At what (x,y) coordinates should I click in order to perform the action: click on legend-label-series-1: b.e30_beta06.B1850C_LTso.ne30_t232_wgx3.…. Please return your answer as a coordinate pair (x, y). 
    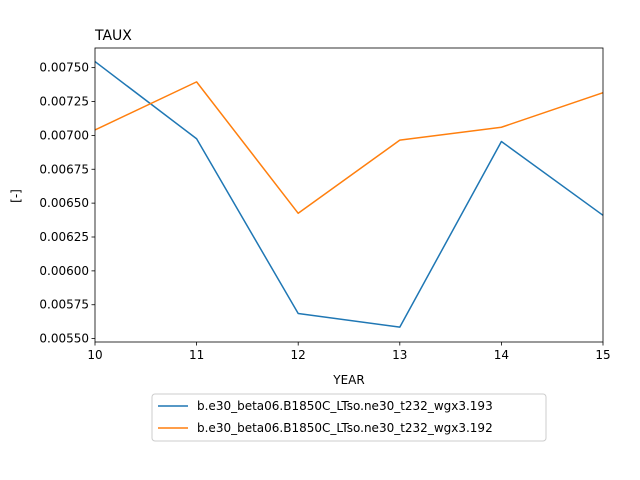
    Looking at the image, I should click on (345, 406).